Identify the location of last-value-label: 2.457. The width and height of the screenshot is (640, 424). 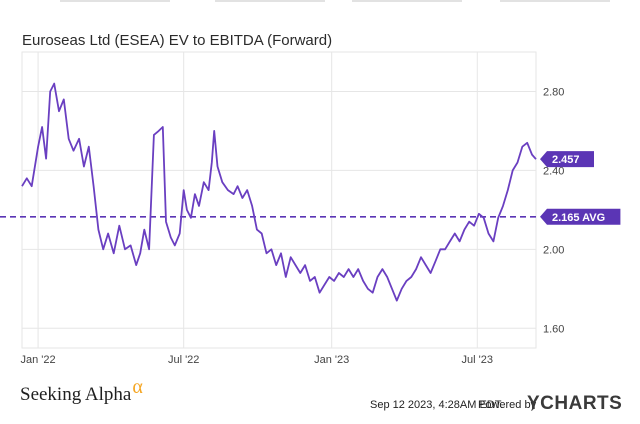
(566, 160).